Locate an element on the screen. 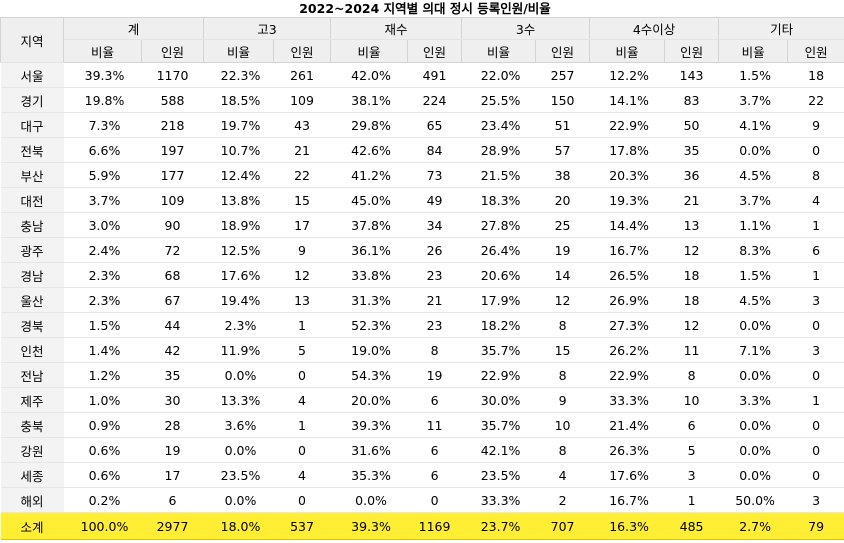 The width and height of the screenshot is (844, 543). rate-cell: 23.7% is located at coordinates (498, 526).